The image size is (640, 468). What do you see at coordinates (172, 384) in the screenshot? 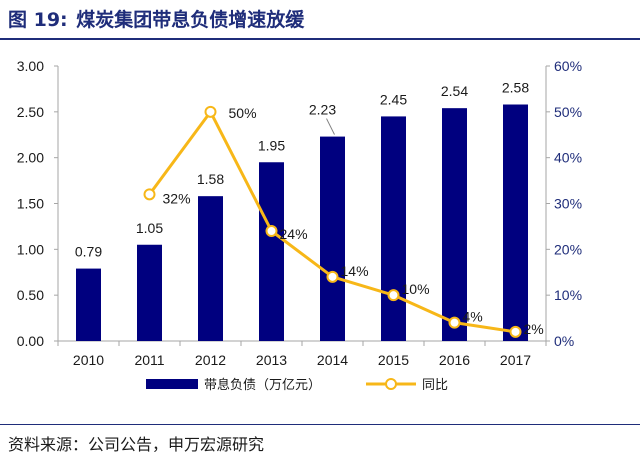
I see `legend-bar-swatch` at bounding box center [172, 384].